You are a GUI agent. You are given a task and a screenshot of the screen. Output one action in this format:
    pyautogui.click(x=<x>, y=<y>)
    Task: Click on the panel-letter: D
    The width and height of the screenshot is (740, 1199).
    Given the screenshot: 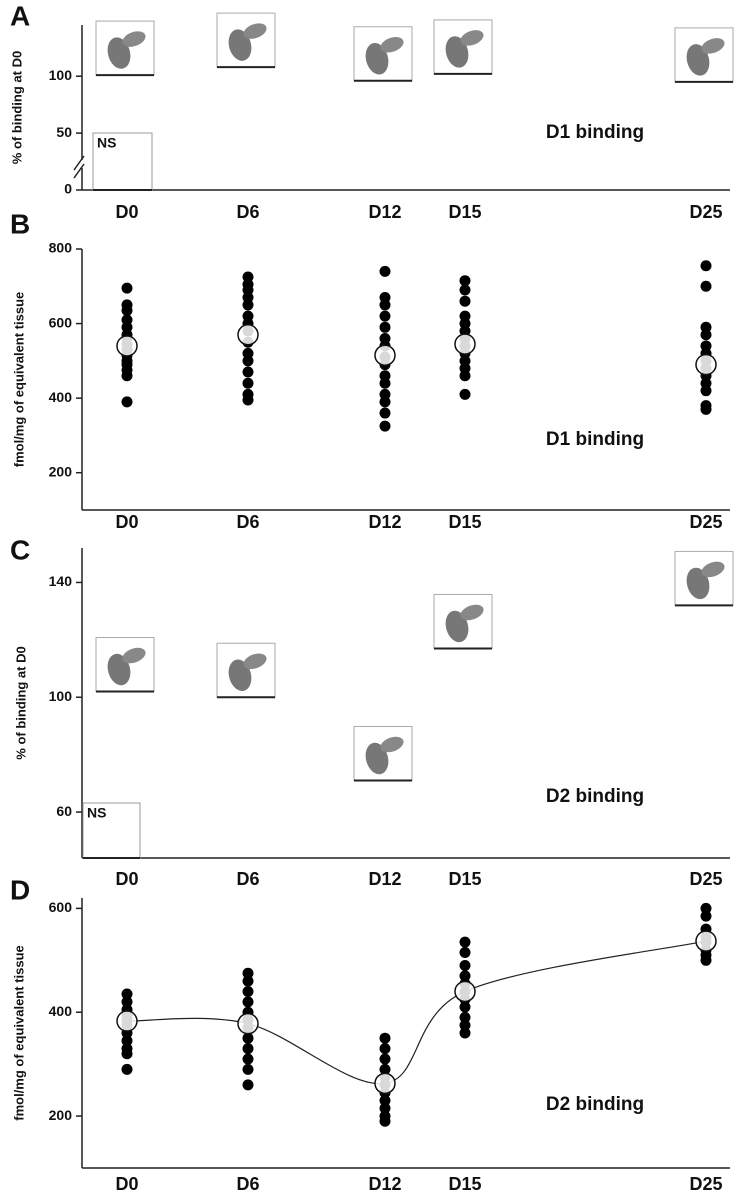 What is the action you would take?
    pyautogui.click(x=20, y=889)
    